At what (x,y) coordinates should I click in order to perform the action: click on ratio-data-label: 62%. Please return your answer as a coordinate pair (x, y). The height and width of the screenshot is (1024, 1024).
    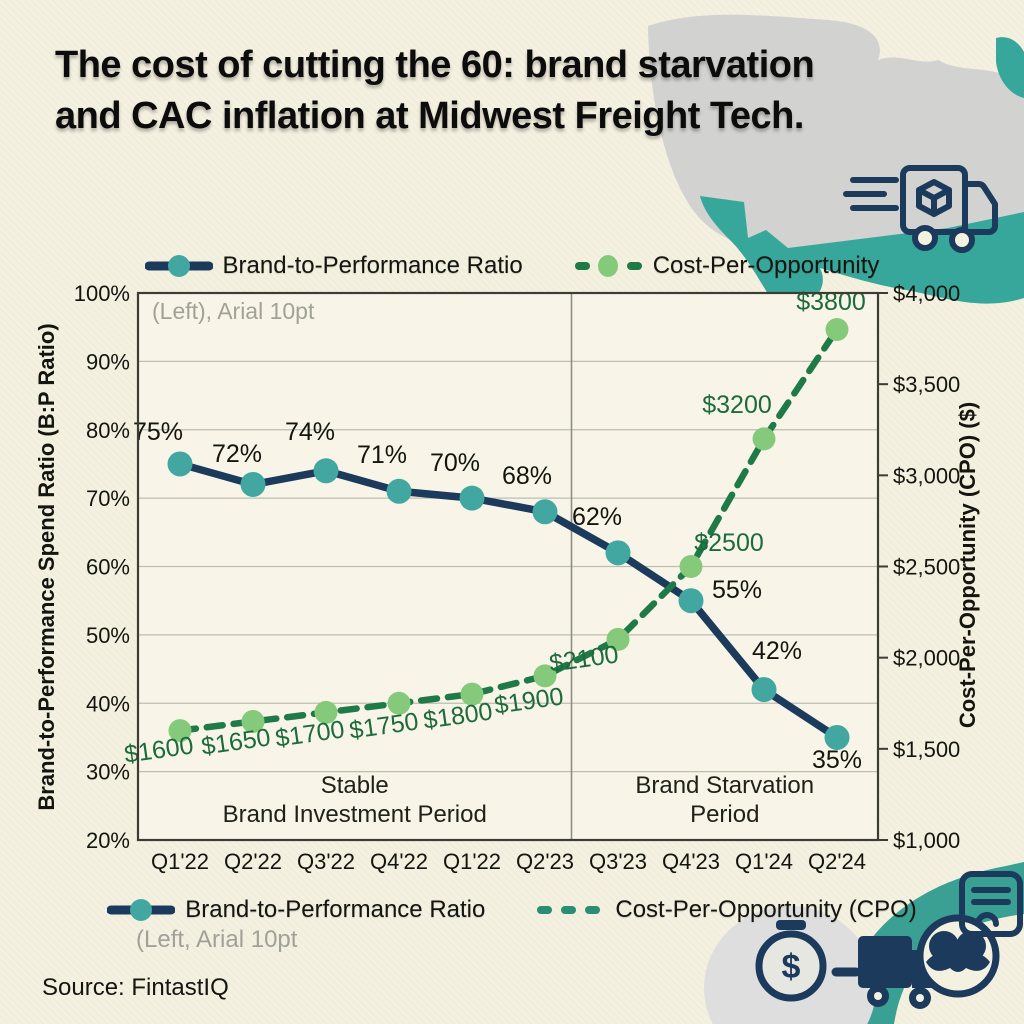
    Looking at the image, I should click on (597, 517).